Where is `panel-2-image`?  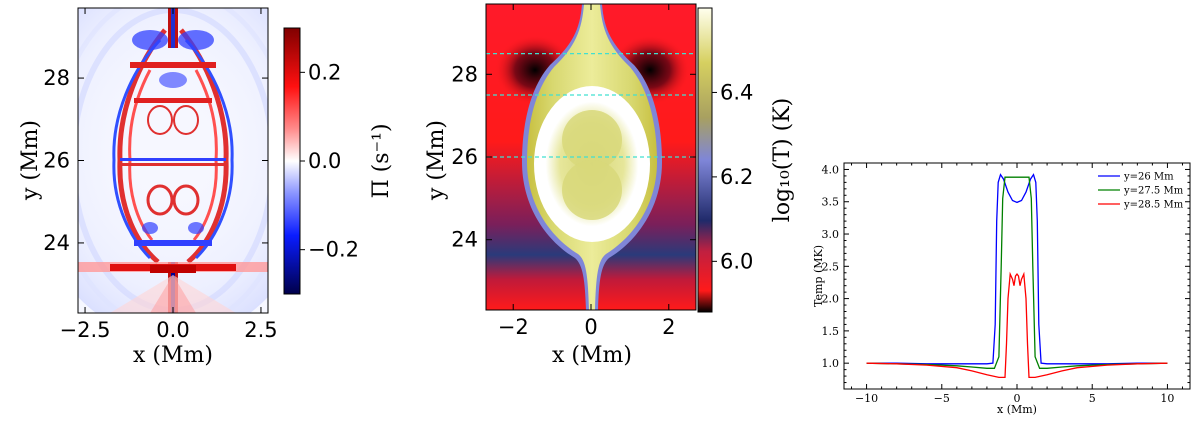 panel-2-image is located at coordinates (591, 157).